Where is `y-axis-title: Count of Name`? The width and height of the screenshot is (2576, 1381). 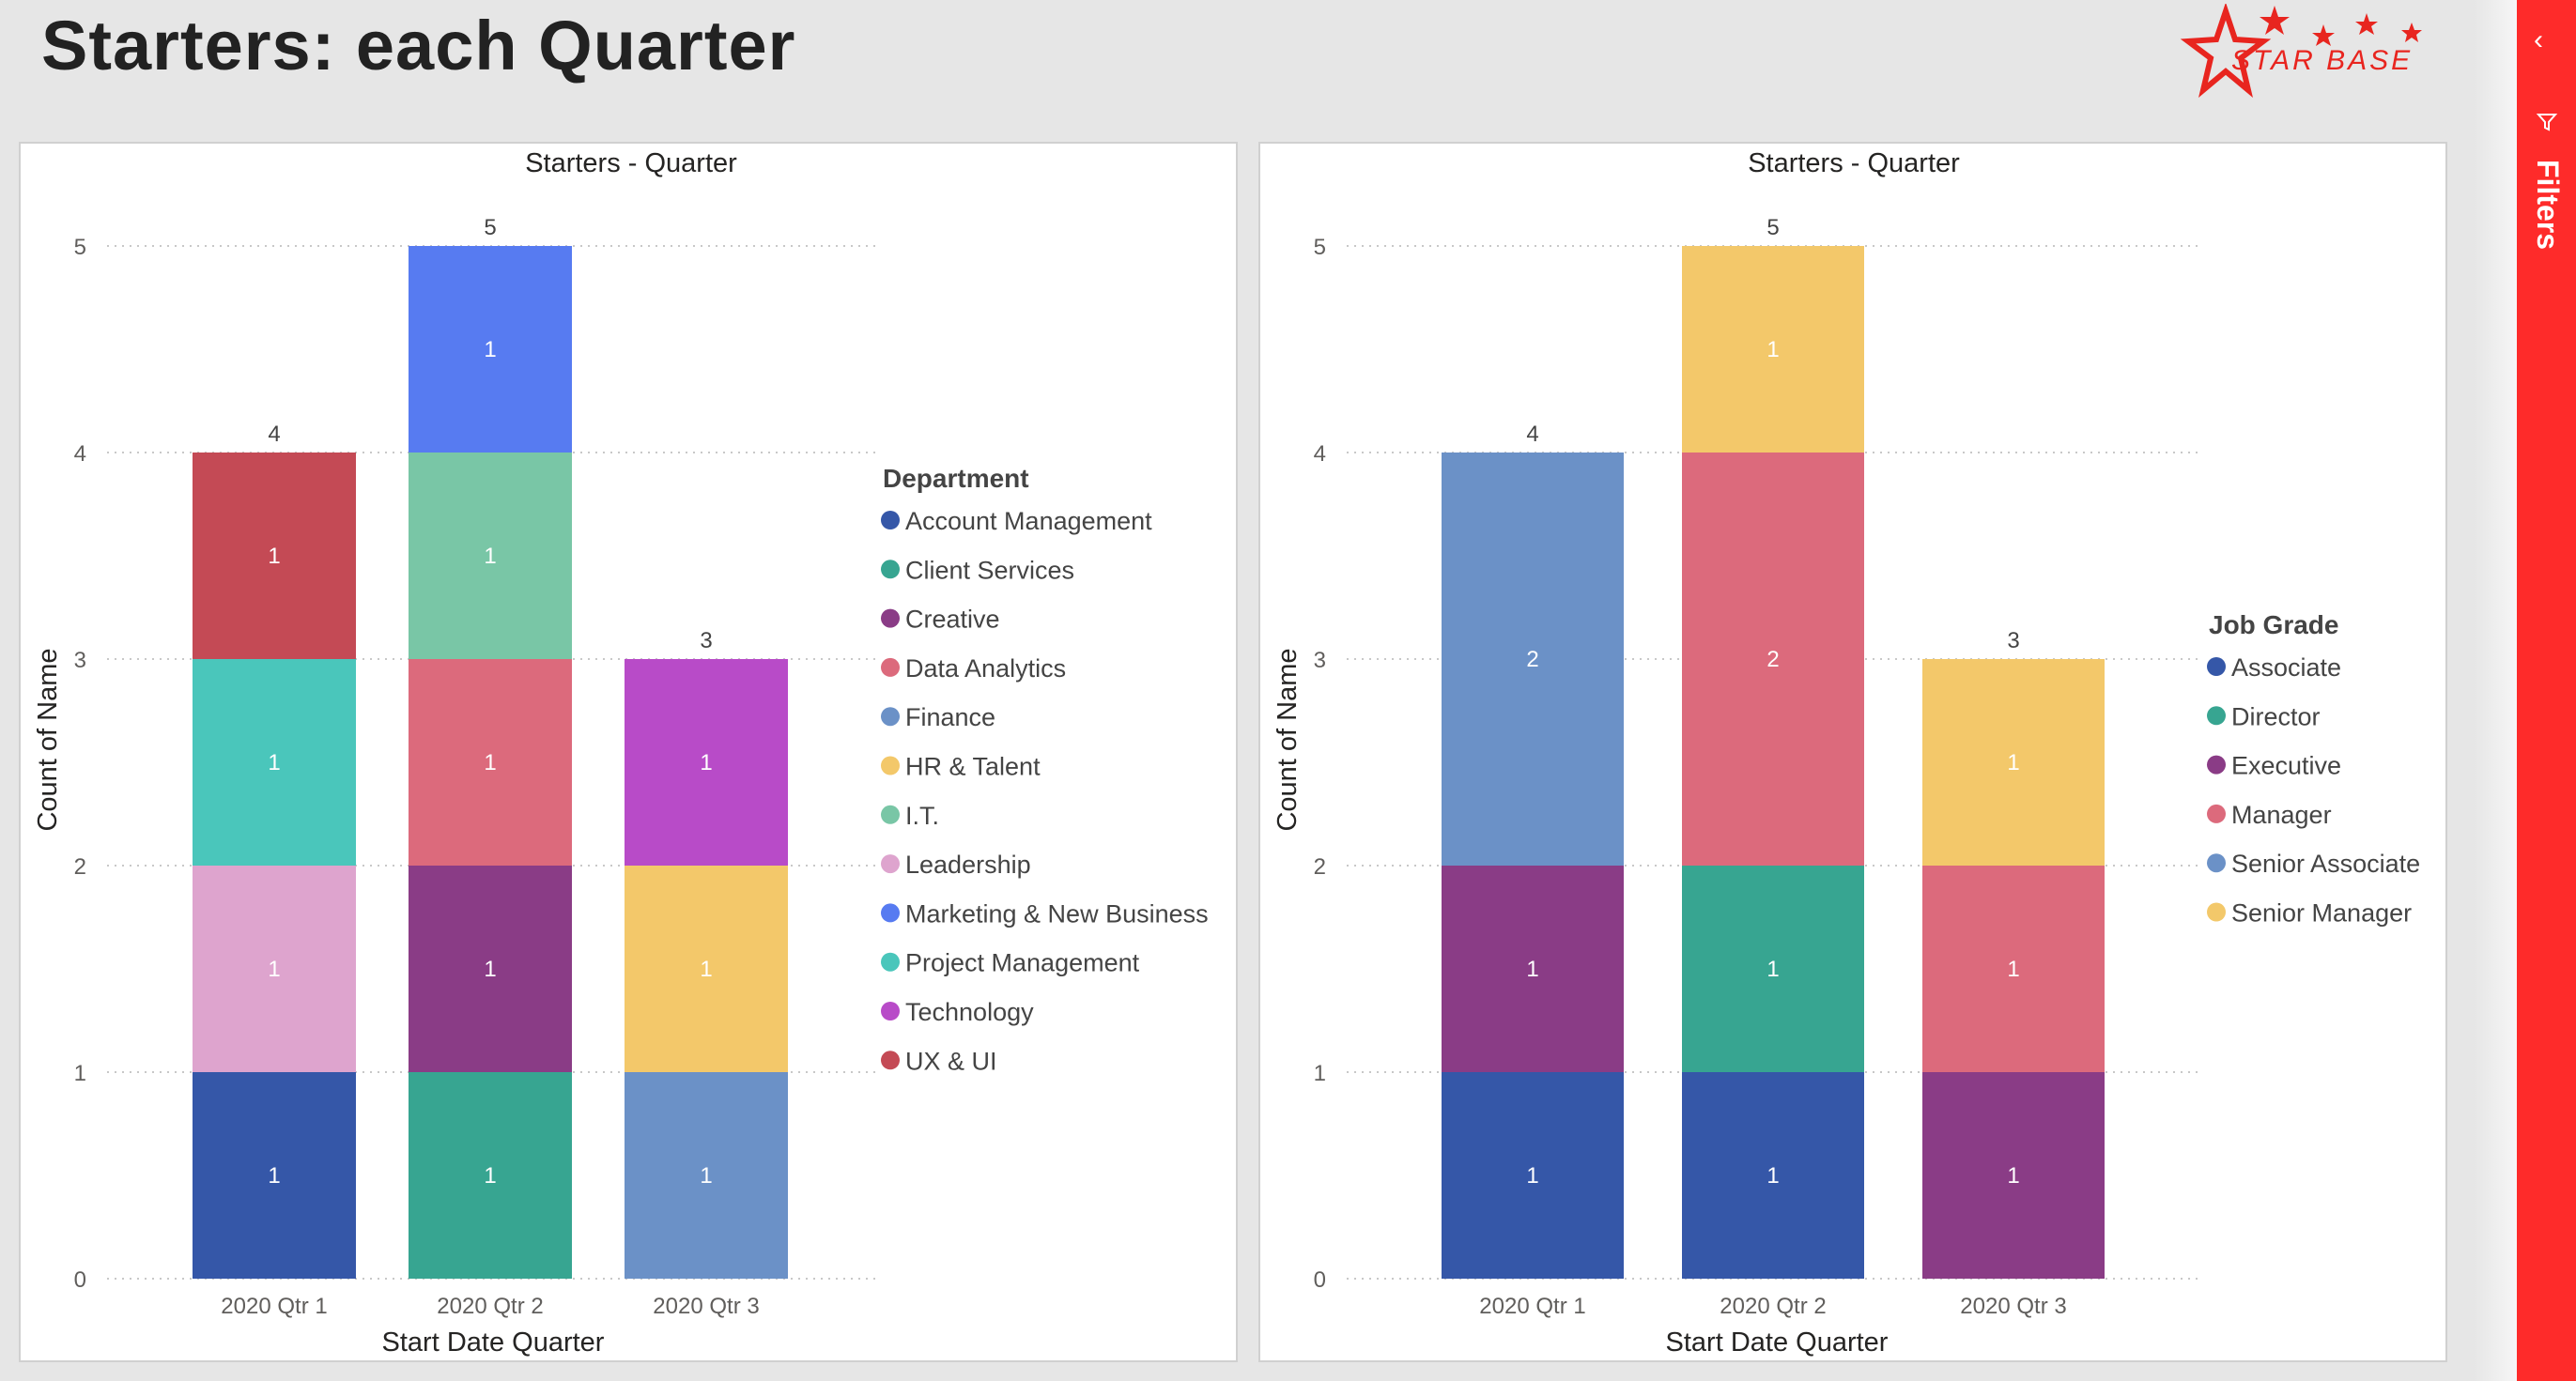
y-axis-title: Count of Name is located at coordinates (48, 739).